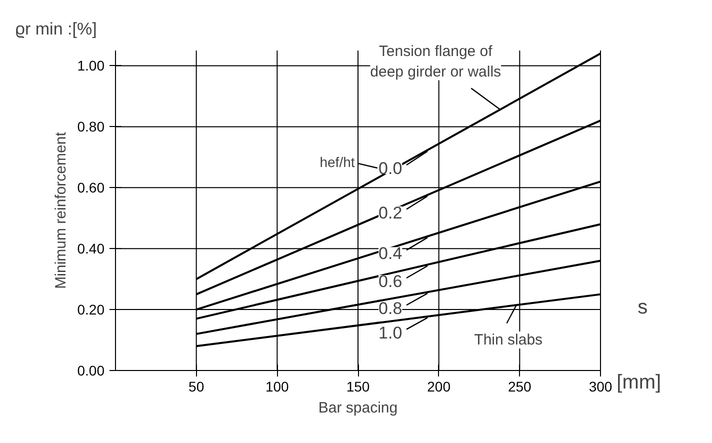 This screenshot has height=443, width=712. I want to click on y-tick-label: 0.80, so click(91, 126).